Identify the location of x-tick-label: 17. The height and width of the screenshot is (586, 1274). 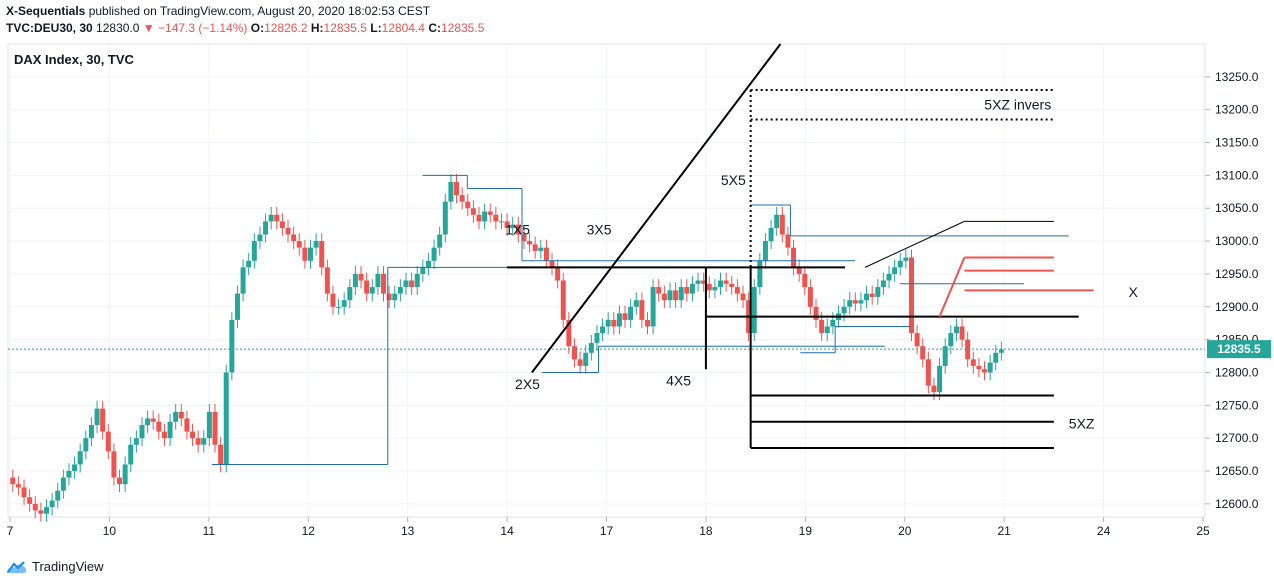
(607, 531).